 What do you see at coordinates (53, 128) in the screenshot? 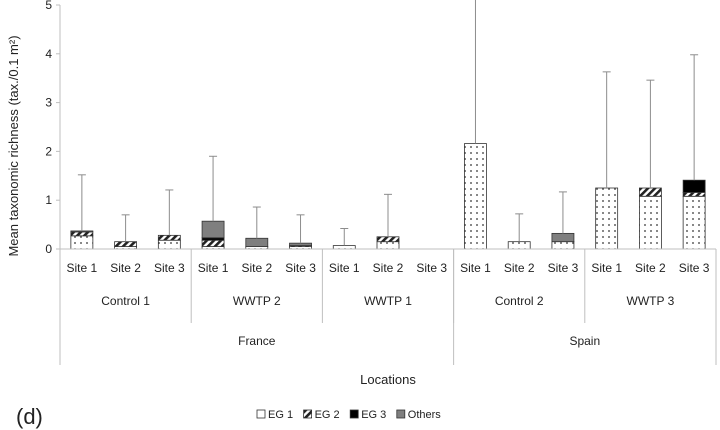
I see `y-axis: 0 1 2 3 4 5` at bounding box center [53, 128].